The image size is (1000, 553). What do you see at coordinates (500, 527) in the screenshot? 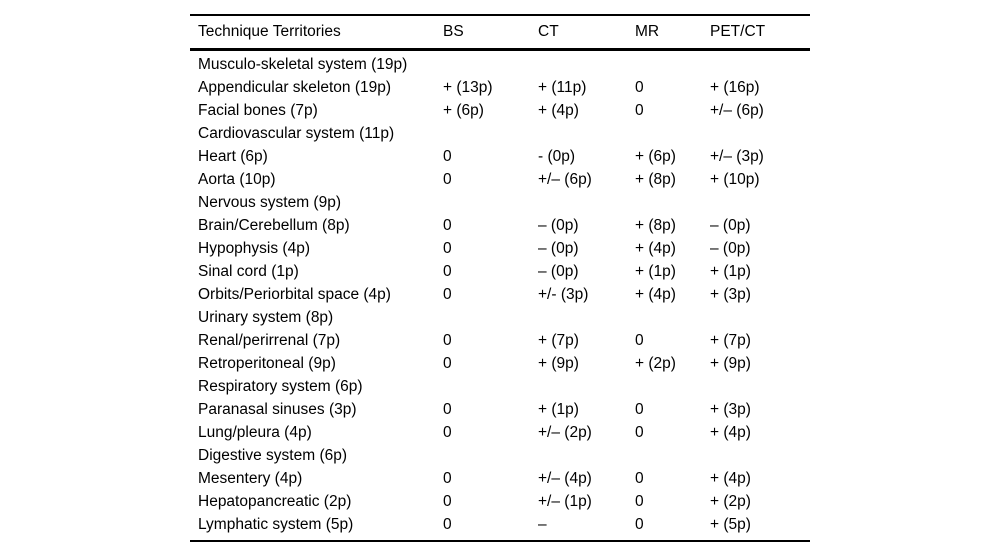
I see `table-row: Lymphatic system (5p) 0 – 0 + (5p)` at bounding box center [500, 527].